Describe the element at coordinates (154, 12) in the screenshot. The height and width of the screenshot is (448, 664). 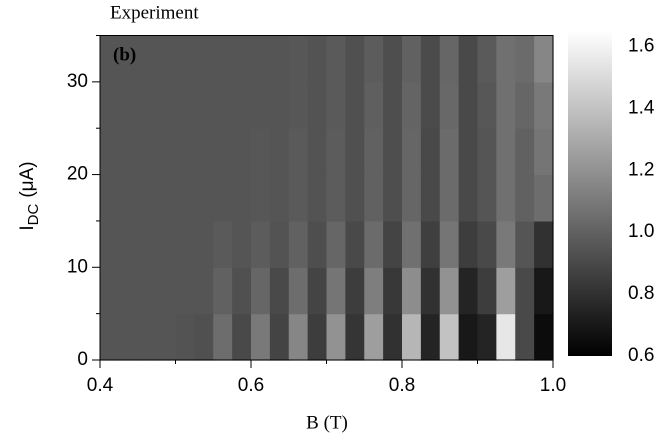
I see `chart-title: Experiment` at that location.